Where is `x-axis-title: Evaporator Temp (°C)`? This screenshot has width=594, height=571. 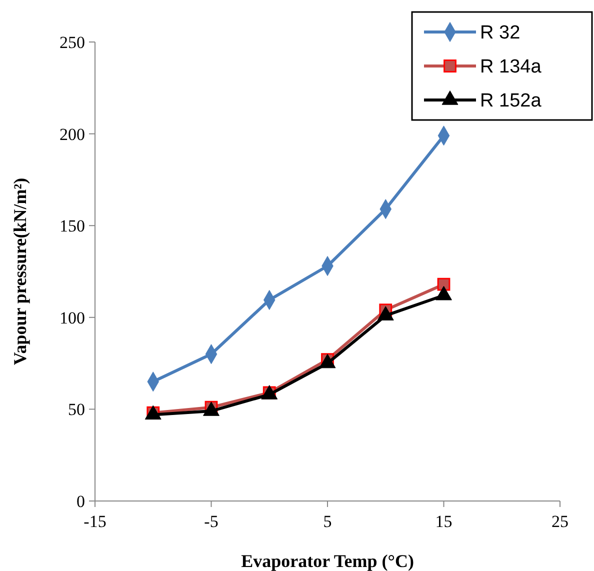
x-axis-title: Evaporator Temp (°C) is located at coordinates (327, 561).